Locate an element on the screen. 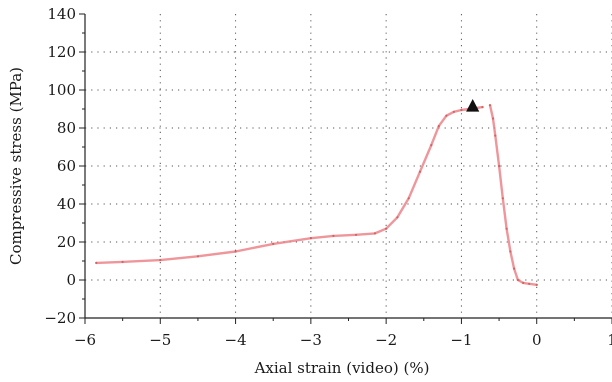  y-tick-label-1: 0 is located at coordinates (71, 280).